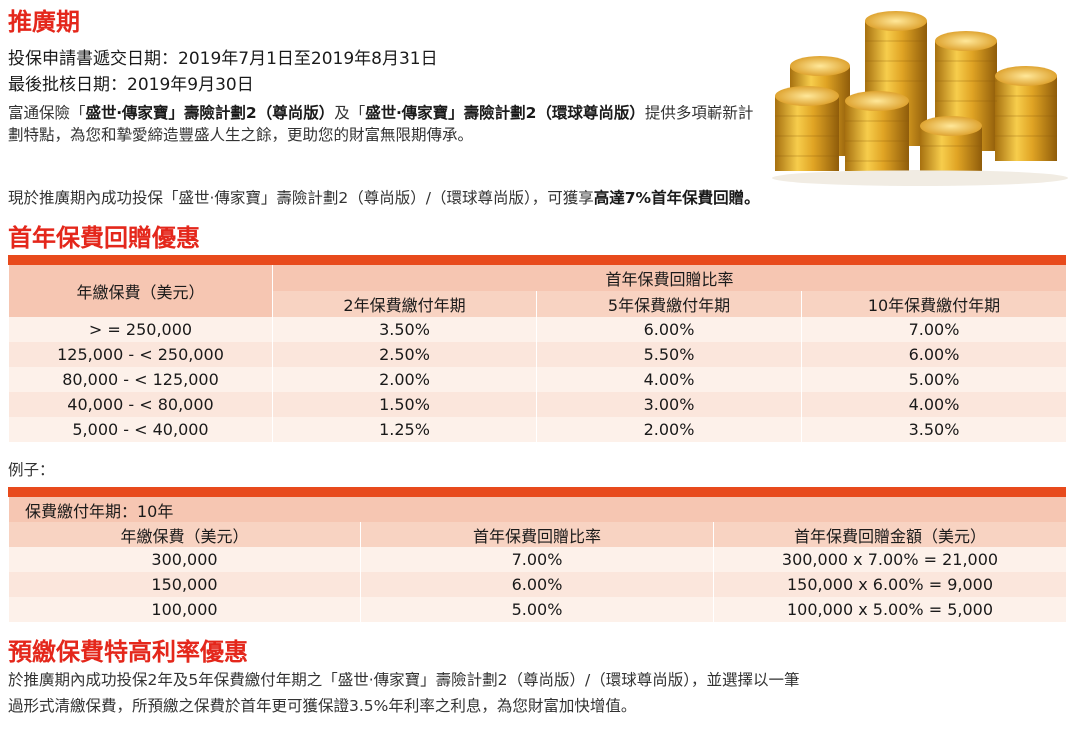 The width and height of the screenshot is (1080, 729). Describe the element at coordinates (140, 354) in the screenshot. I see `premium-range: 125,000 - < 250,000` at that location.